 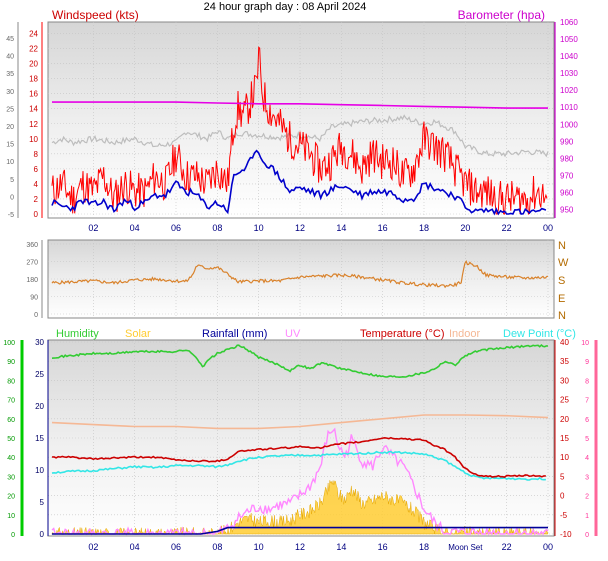 What do you see at coordinates (587, 497) in the screenshot?
I see `uv-tick-label: 2` at bounding box center [587, 497].